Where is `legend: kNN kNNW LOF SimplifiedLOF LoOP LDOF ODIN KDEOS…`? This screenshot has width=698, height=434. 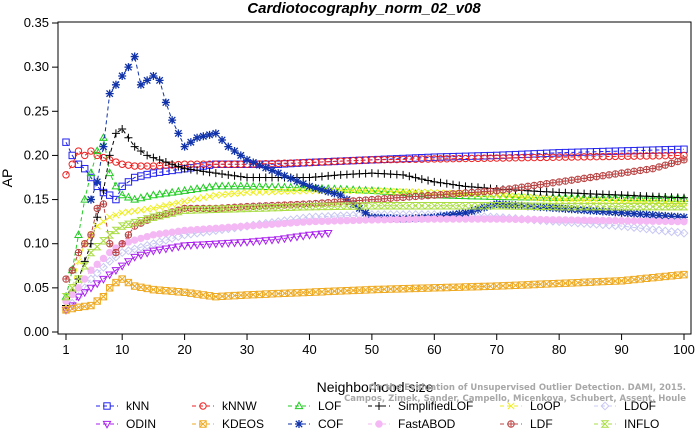
legend: kNN kNNW LOF SimplifiedLOF LoOP LDOF ODIN KDEOS… is located at coordinates (377, 415).